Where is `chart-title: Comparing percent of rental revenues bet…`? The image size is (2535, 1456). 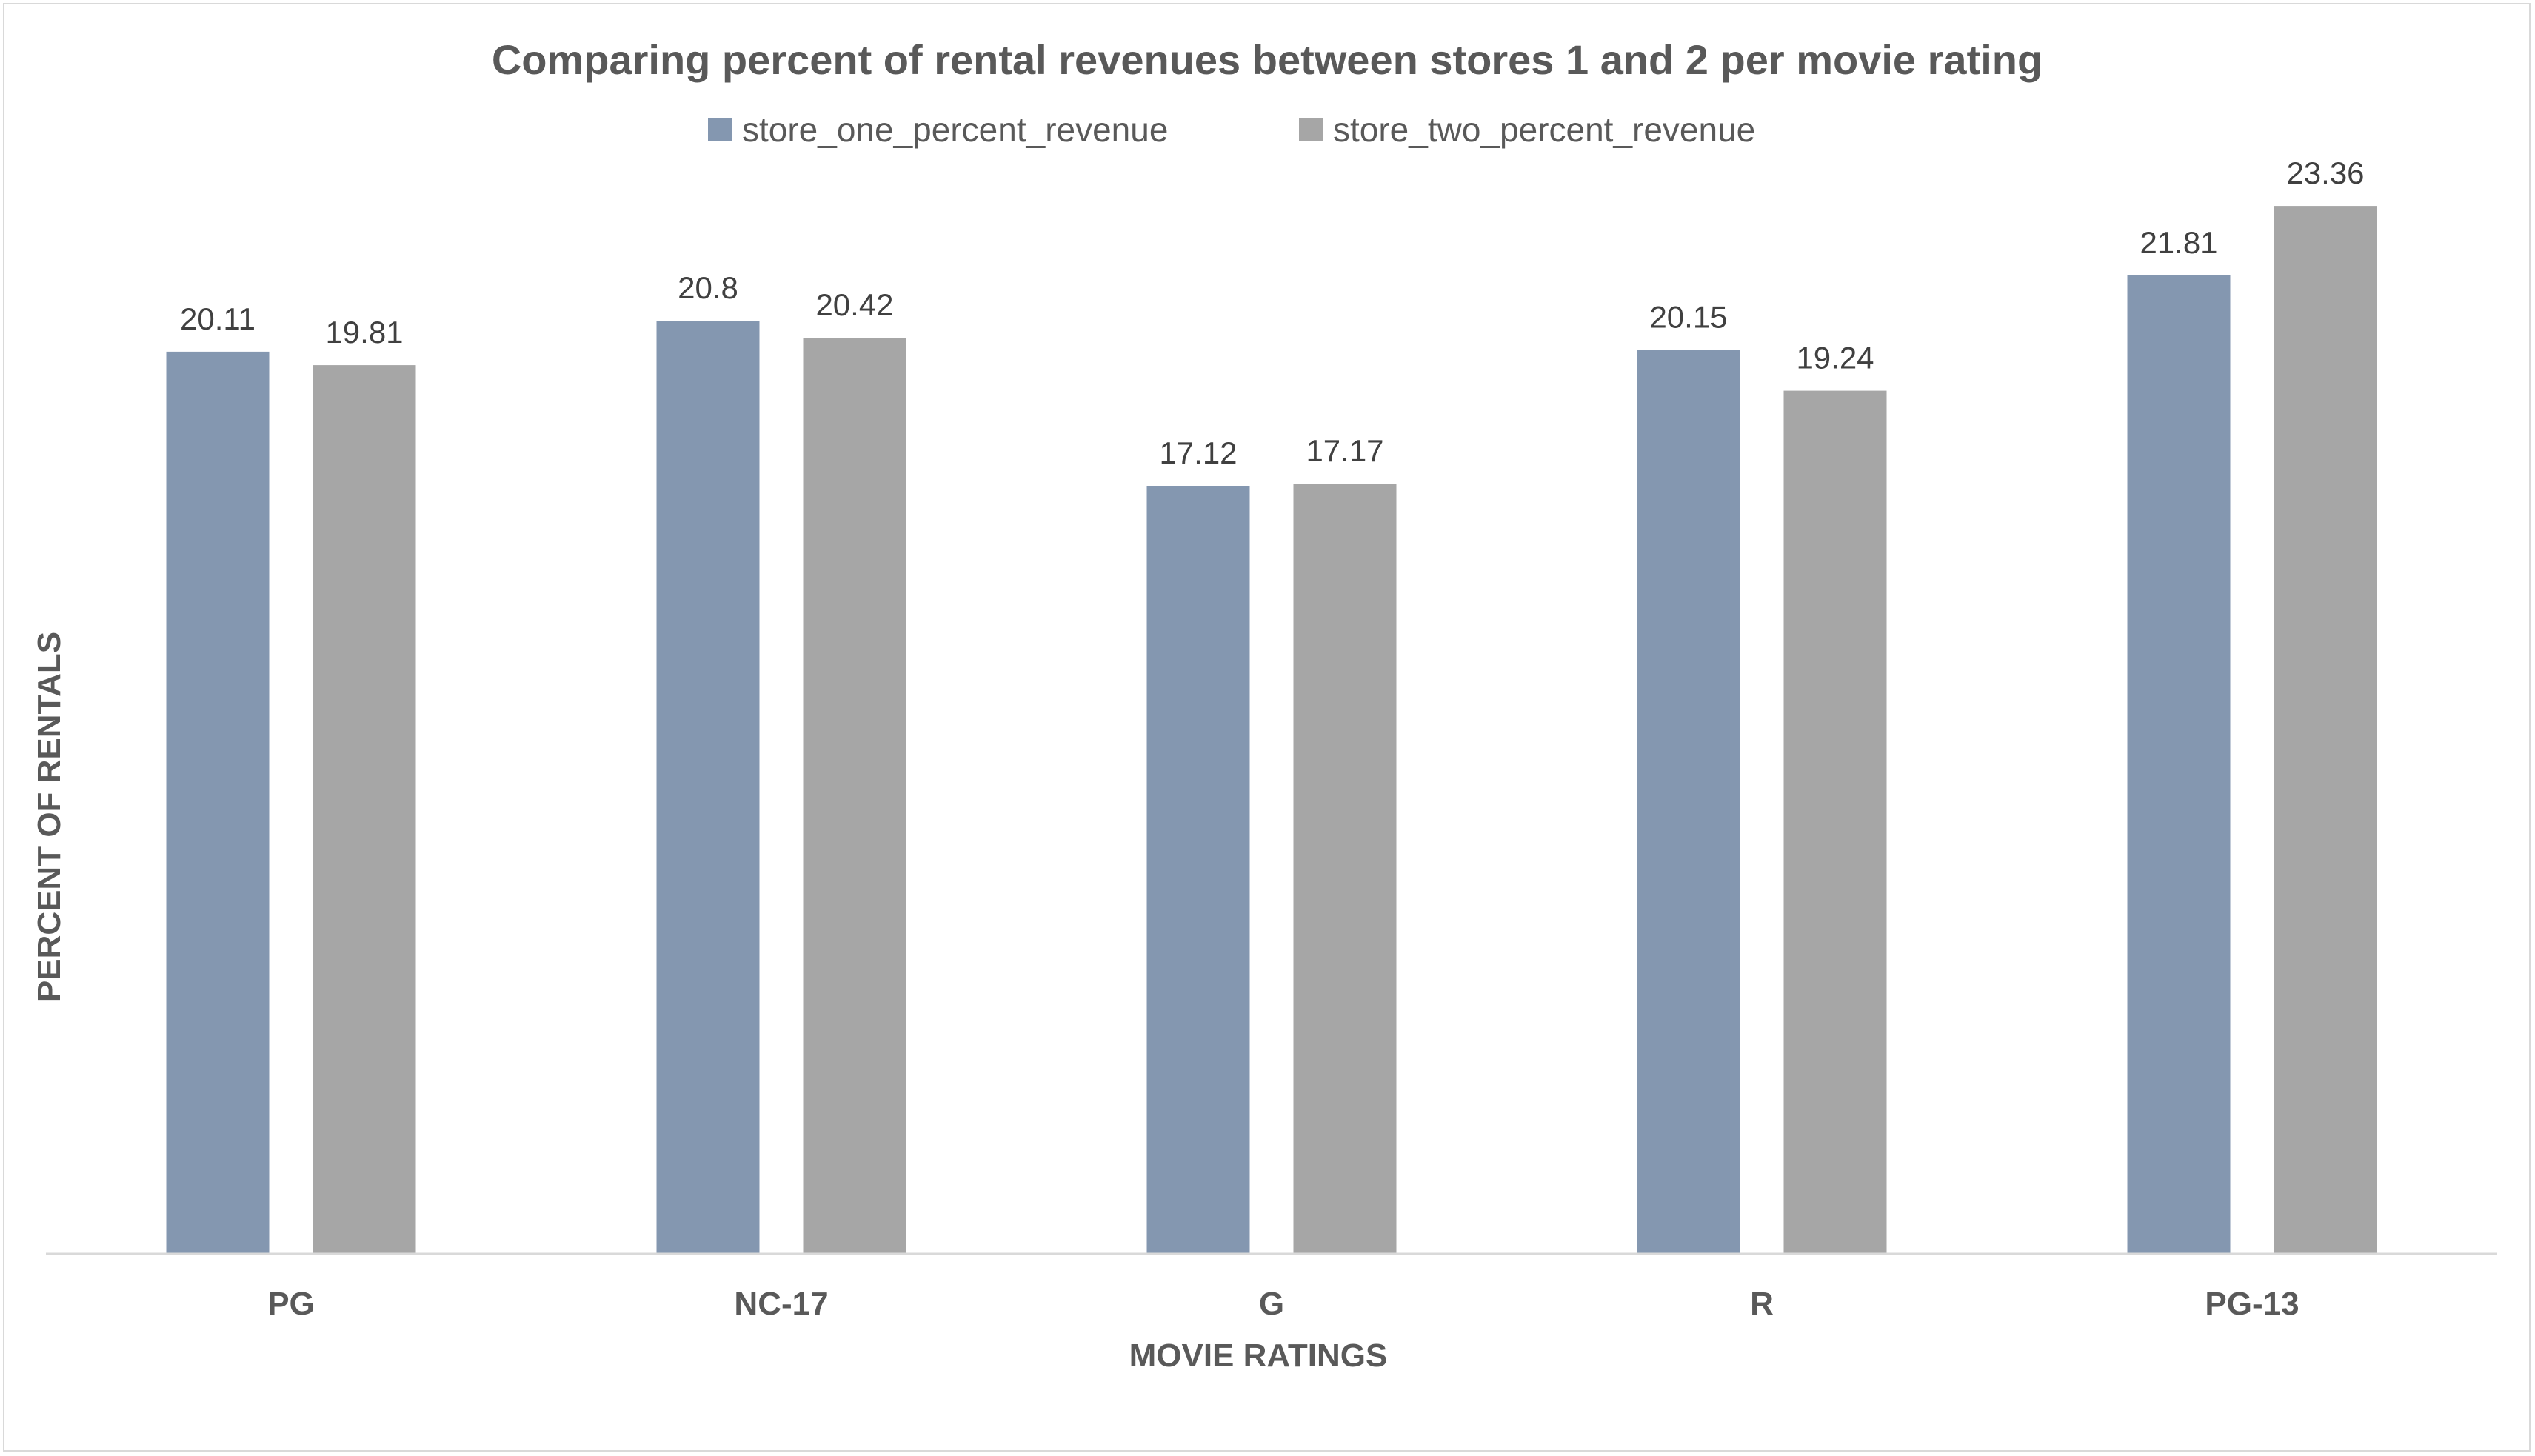 chart-title: Comparing percent of rental revenues bet… is located at coordinates (1267, 59).